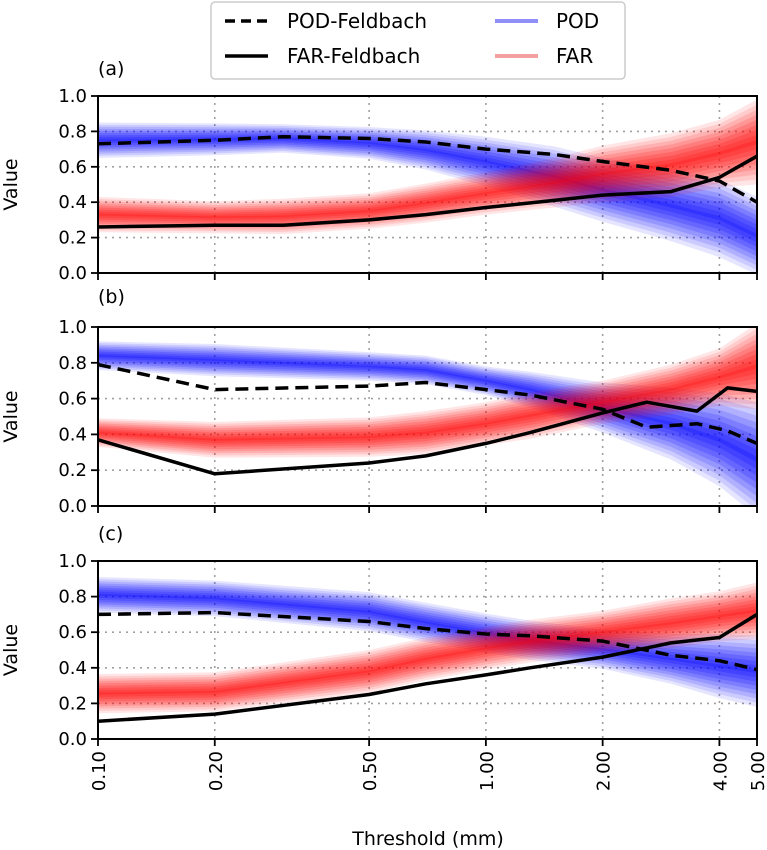  Describe the element at coordinates (757, 771) in the screenshot. I see `x-tick-label: 5.00` at that location.